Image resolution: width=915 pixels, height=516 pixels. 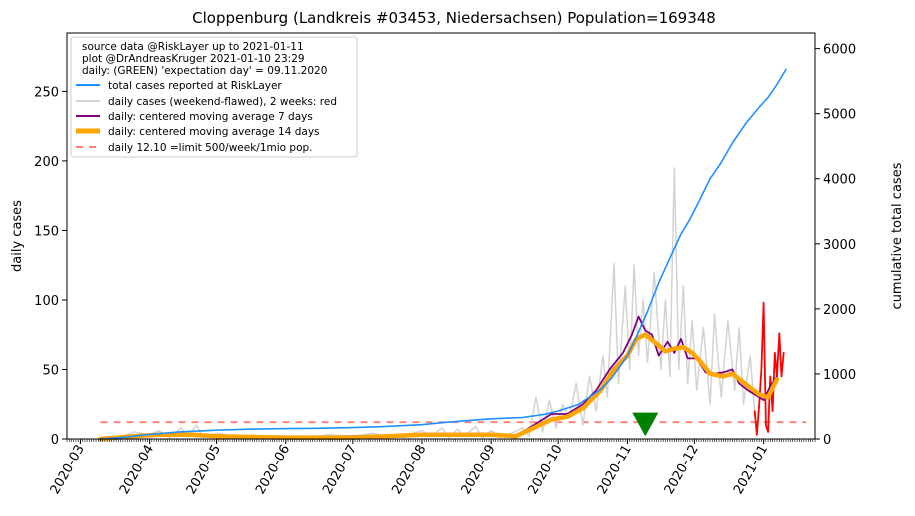 I want to click on y-left-tick-label: 150, so click(x=46, y=231).